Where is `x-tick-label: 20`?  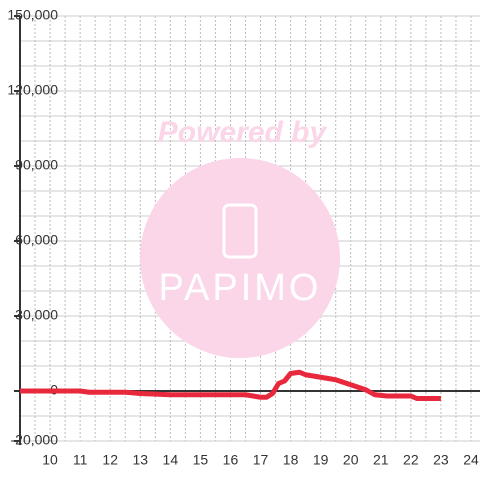
x-tick-label: 20 is located at coordinates (351, 460).